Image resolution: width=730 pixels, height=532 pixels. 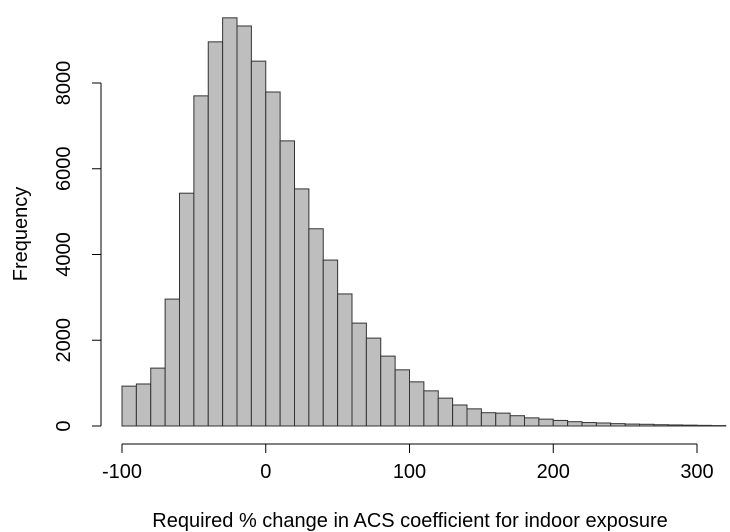 What do you see at coordinates (122, 472) in the screenshot?
I see `x-tick-label: -100` at bounding box center [122, 472].